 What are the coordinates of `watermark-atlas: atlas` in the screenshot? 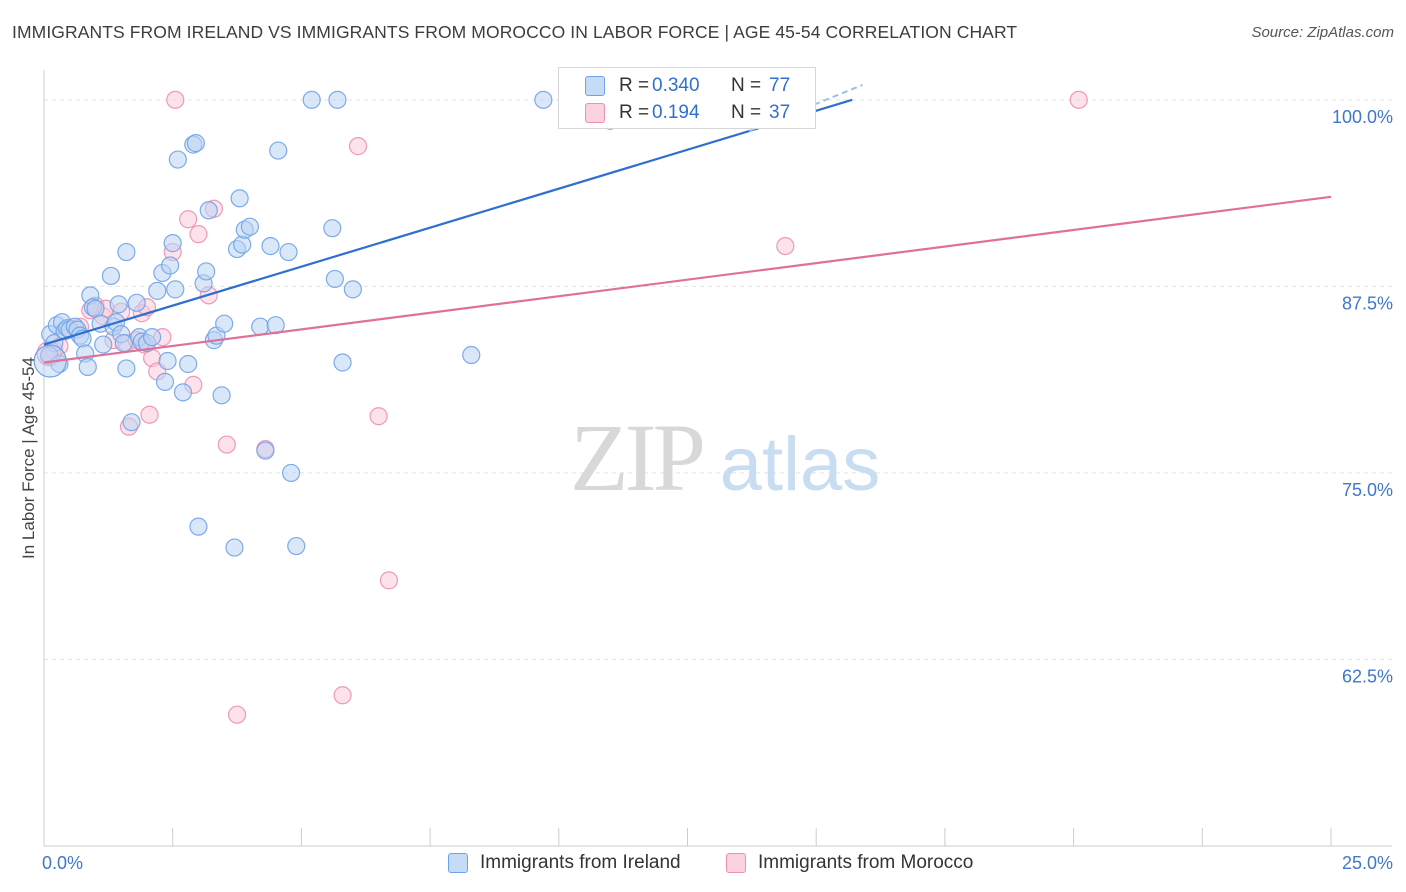 It's located at (800, 464).